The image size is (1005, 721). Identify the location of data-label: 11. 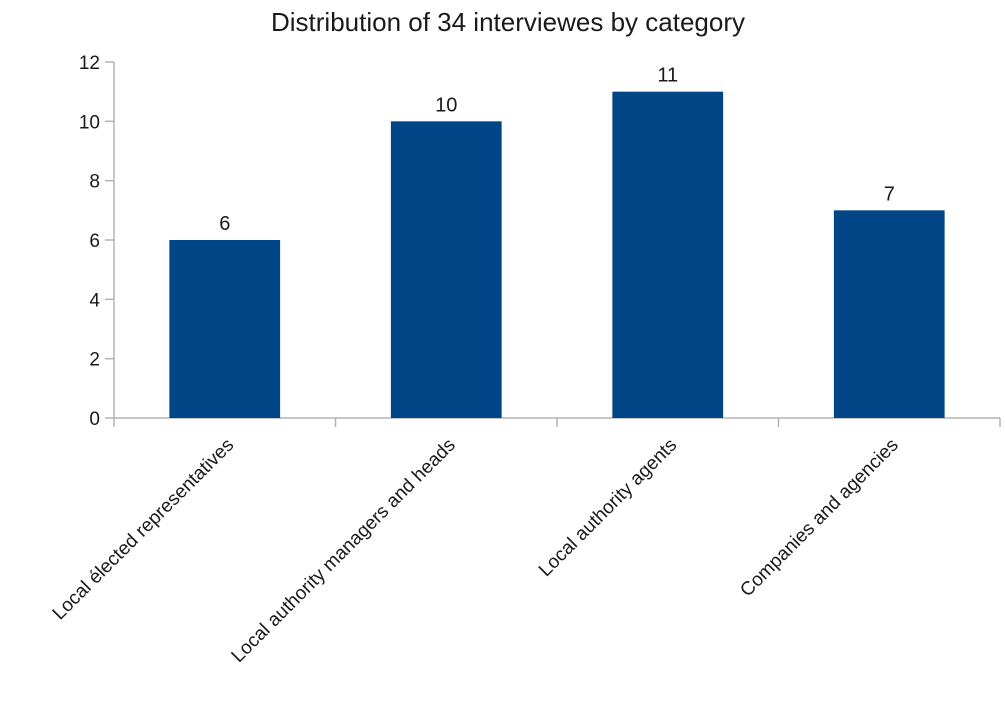
(667, 76).